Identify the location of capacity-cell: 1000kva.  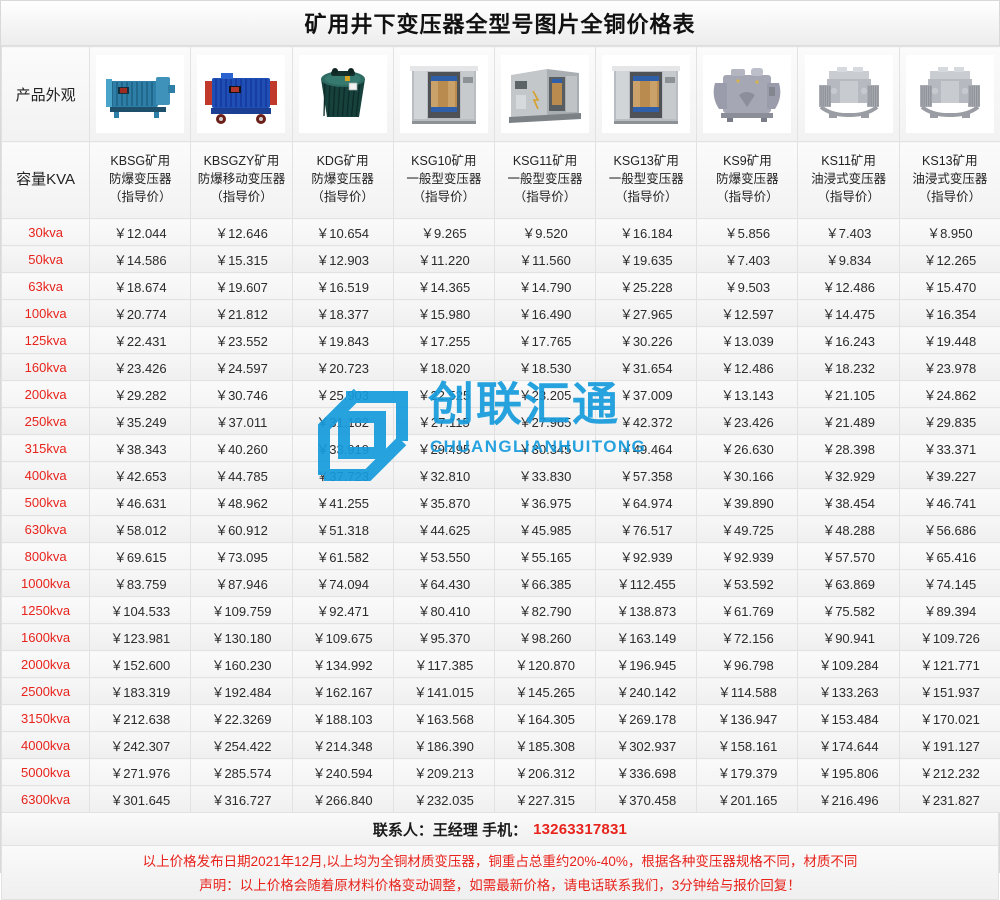
(46, 583).